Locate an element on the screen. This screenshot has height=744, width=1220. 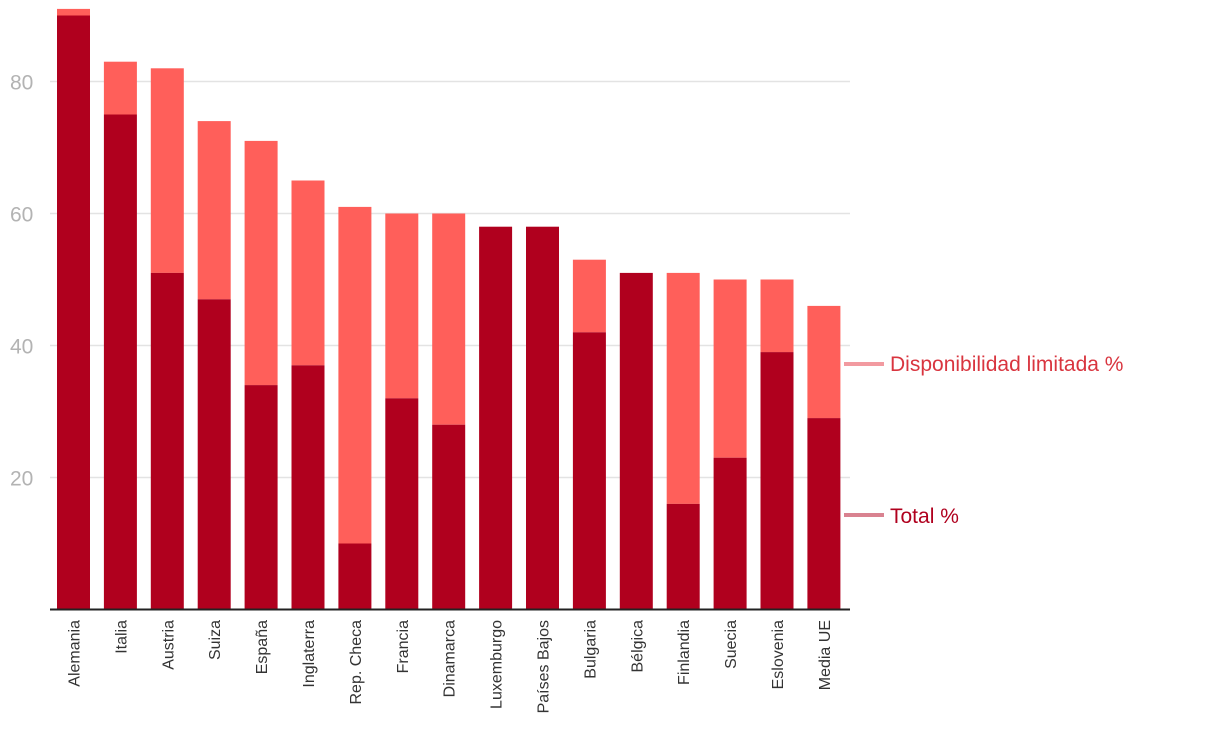
x-tick-label-8: Dinamarca is located at coordinates (450, 658).